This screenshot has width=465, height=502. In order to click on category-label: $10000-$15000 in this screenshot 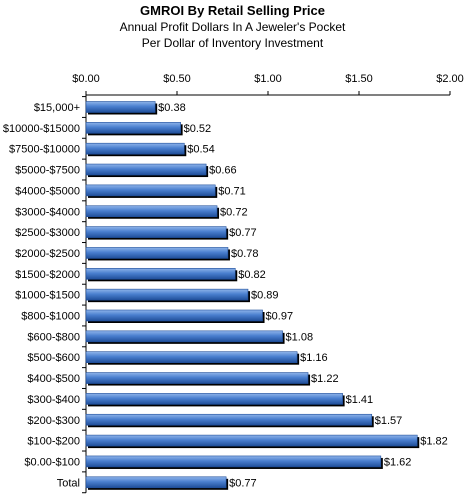, I will do `click(41, 129)`.